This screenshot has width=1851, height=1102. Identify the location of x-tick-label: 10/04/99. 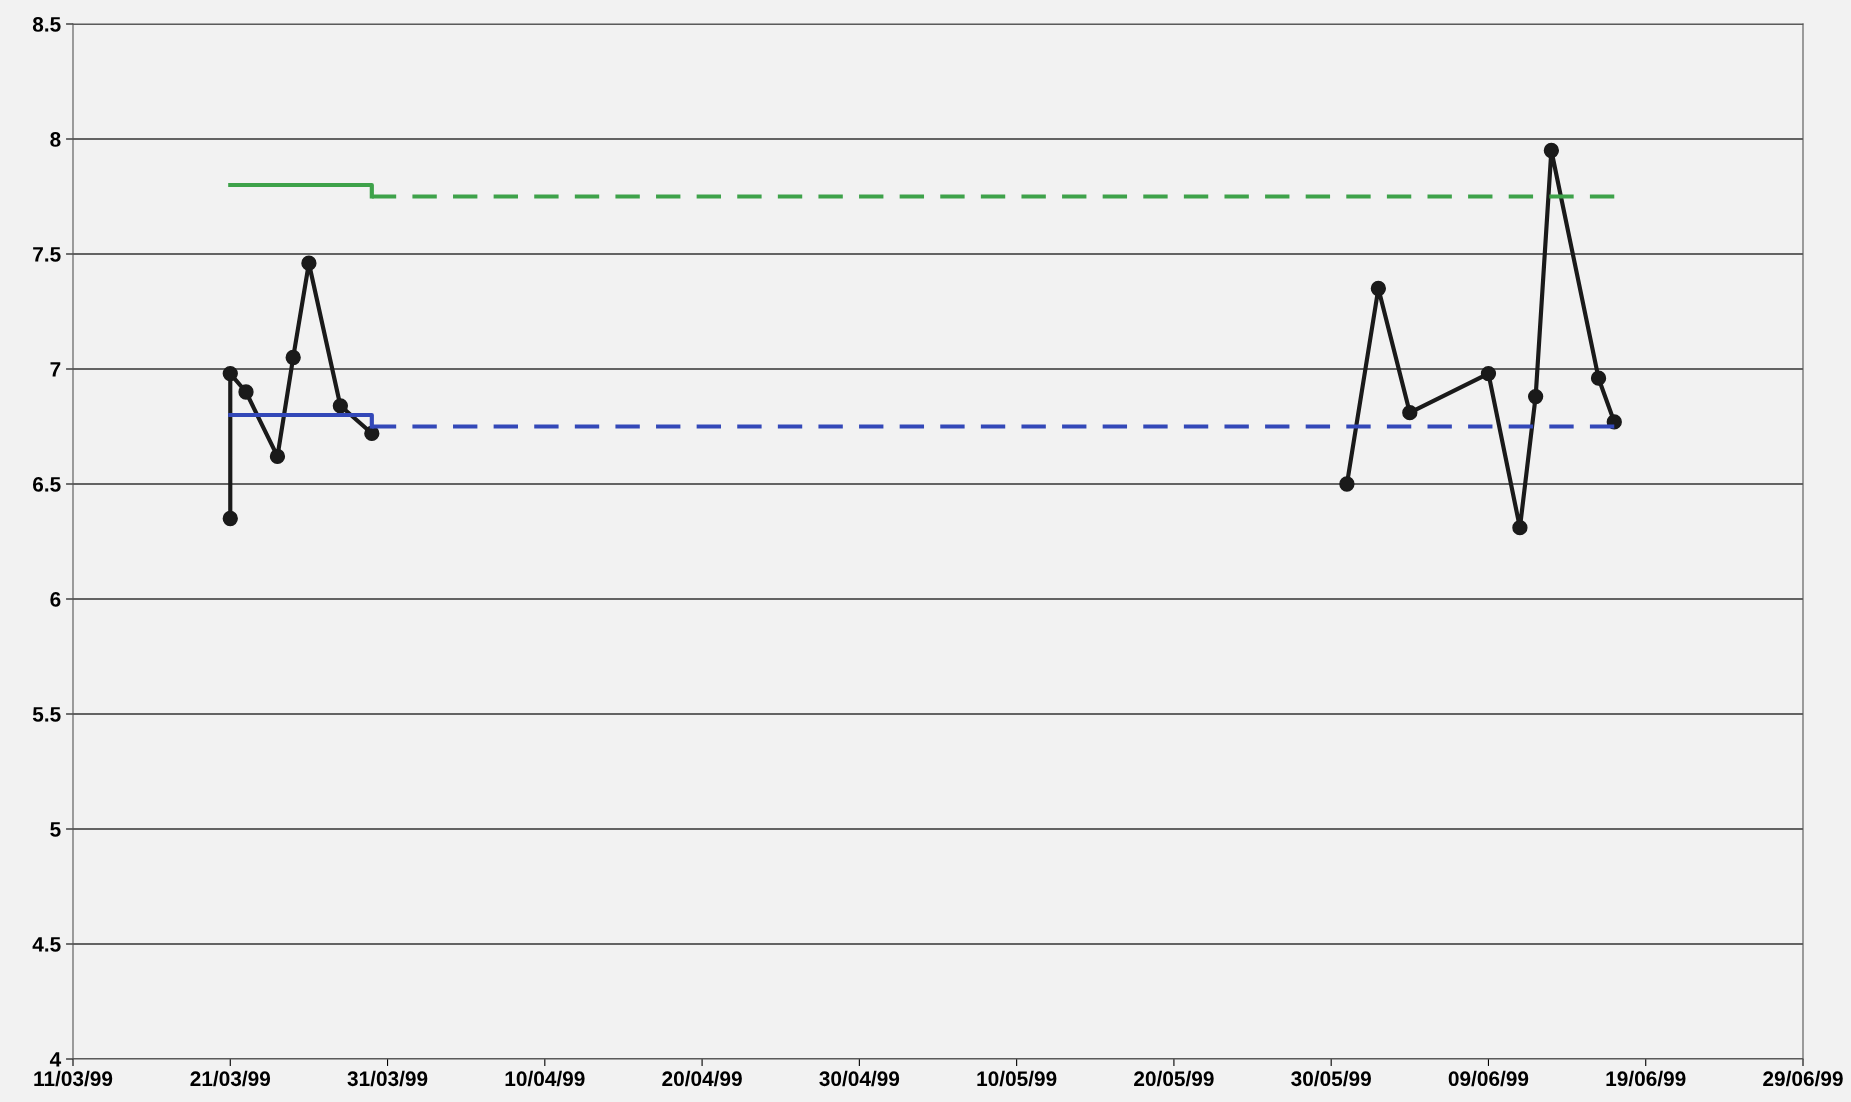
(545, 1078).